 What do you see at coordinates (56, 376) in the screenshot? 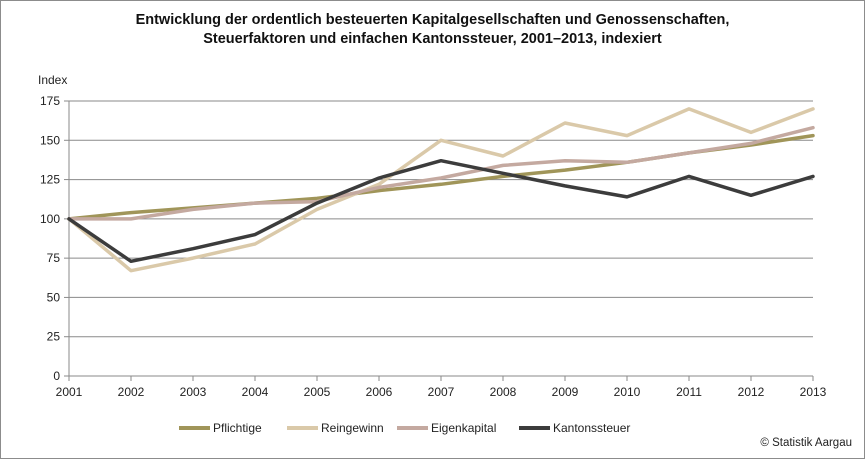
I see `y-tick-label-0: 0` at bounding box center [56, 376].